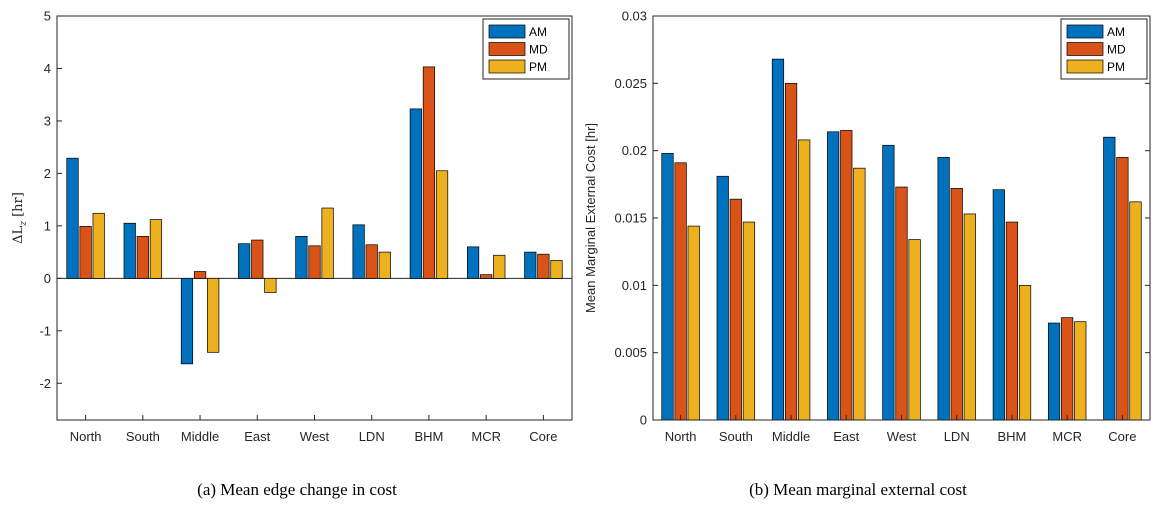  I want to click on y-tick-label: -1, so click(45, 330).